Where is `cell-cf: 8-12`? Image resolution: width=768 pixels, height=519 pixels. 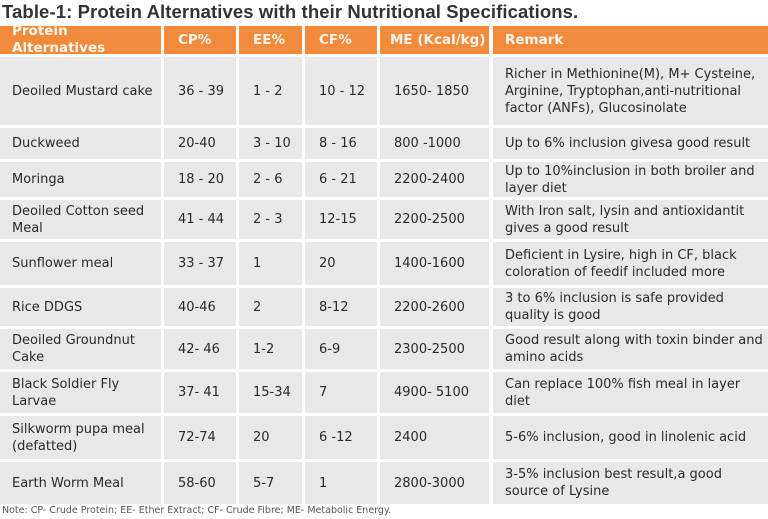 cell-cf: 8-12 is located at coordinates (341, 307).